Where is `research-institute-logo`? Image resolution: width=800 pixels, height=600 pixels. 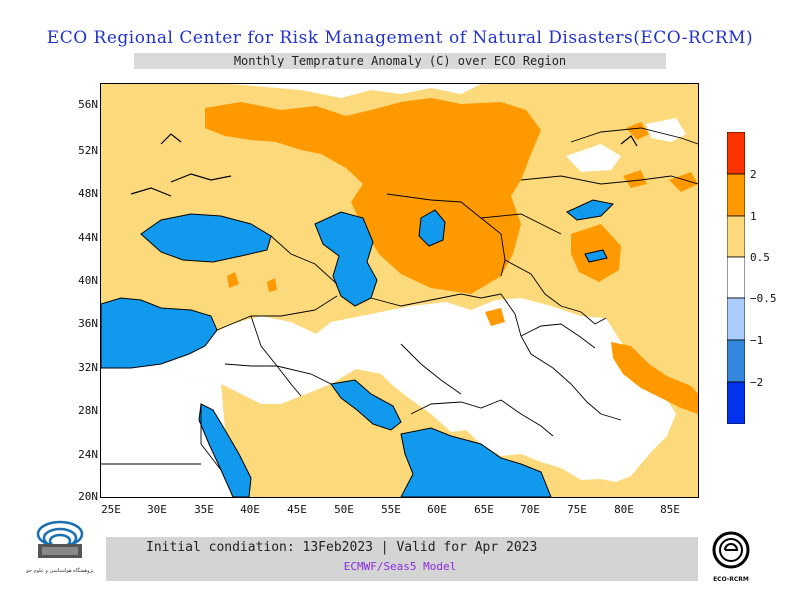
research-institute-logo is located at coordinates (60, 552).